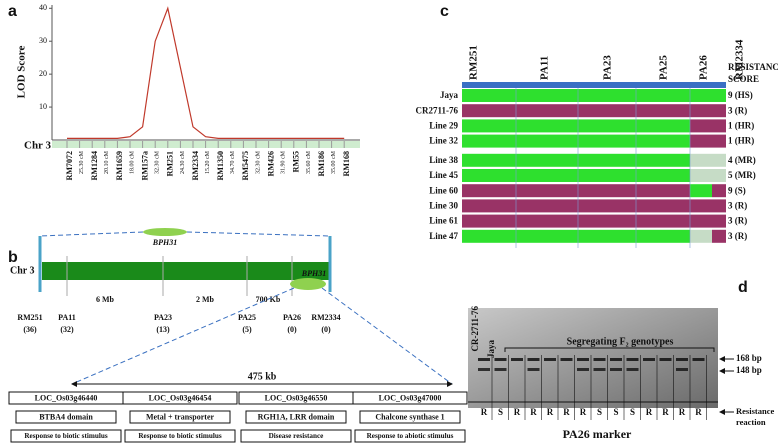  What do you see at coordinates (67, 317) in the screenshot?
I see `marker-name: PA11` at bounding box center [67, 317].